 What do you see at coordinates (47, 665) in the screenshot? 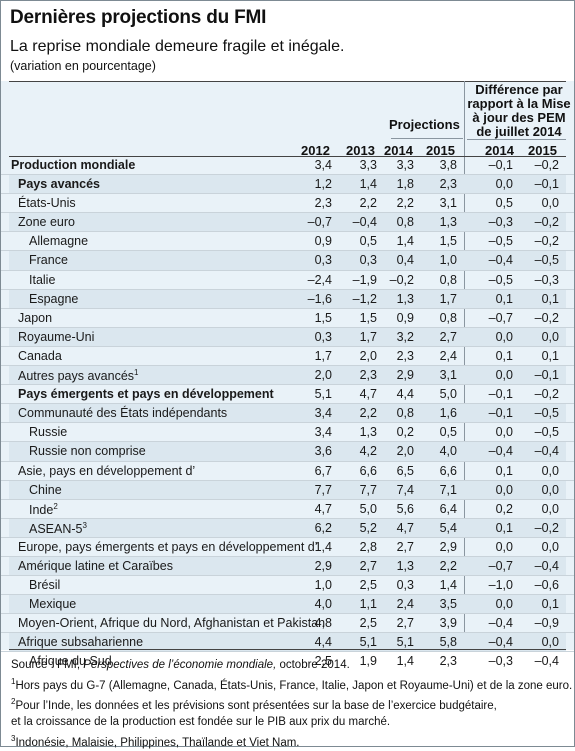
I see `source-prefix: Source : FMI,` at bounding box center [47, 665].